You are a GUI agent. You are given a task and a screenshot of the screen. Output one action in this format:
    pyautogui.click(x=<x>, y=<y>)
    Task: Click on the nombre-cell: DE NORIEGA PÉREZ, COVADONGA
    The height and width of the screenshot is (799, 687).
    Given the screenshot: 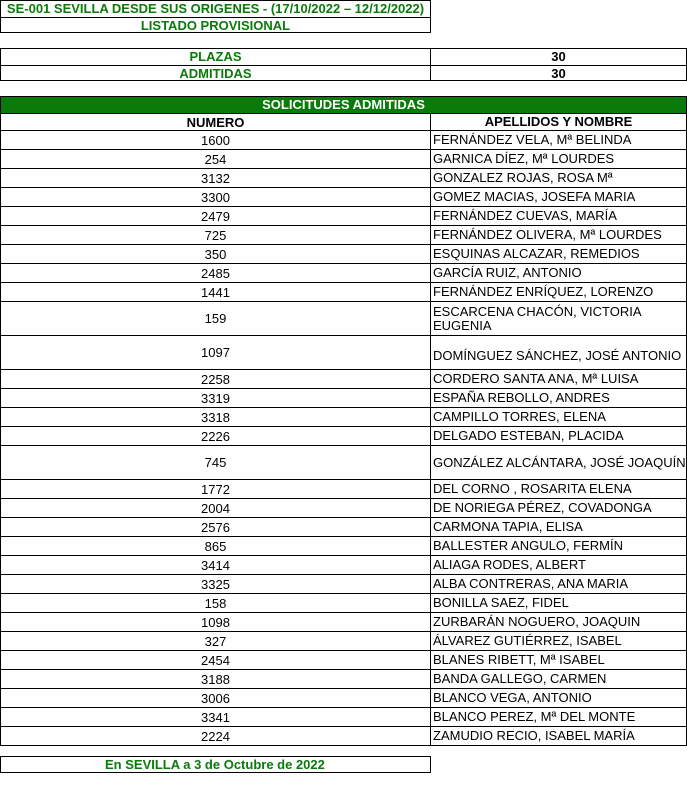 What is the action you would take?
    pyautogui.click(x=542, y=507)
    